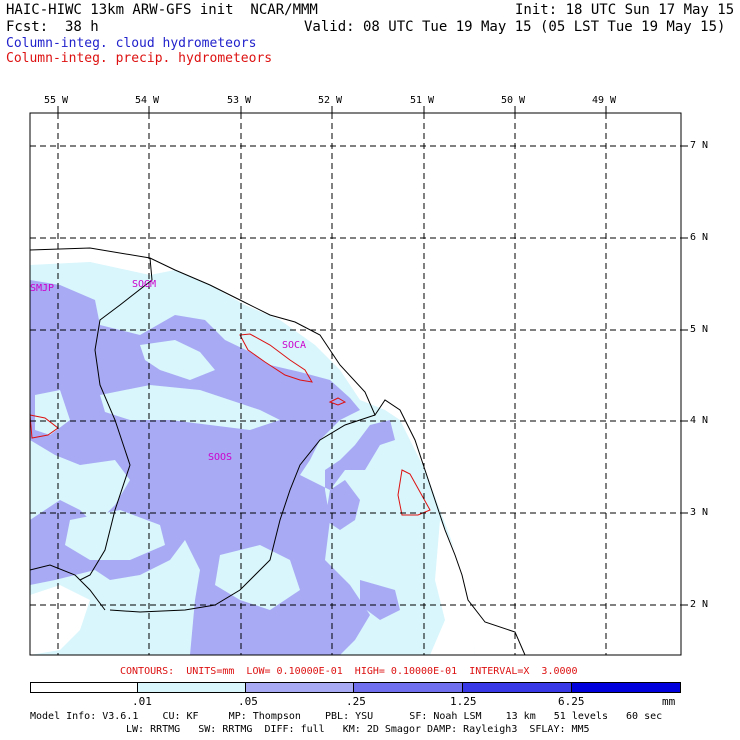 This screenshot has height=740, width=740. I want to click on lat-label-6n: 6 N, so click(699, 237).